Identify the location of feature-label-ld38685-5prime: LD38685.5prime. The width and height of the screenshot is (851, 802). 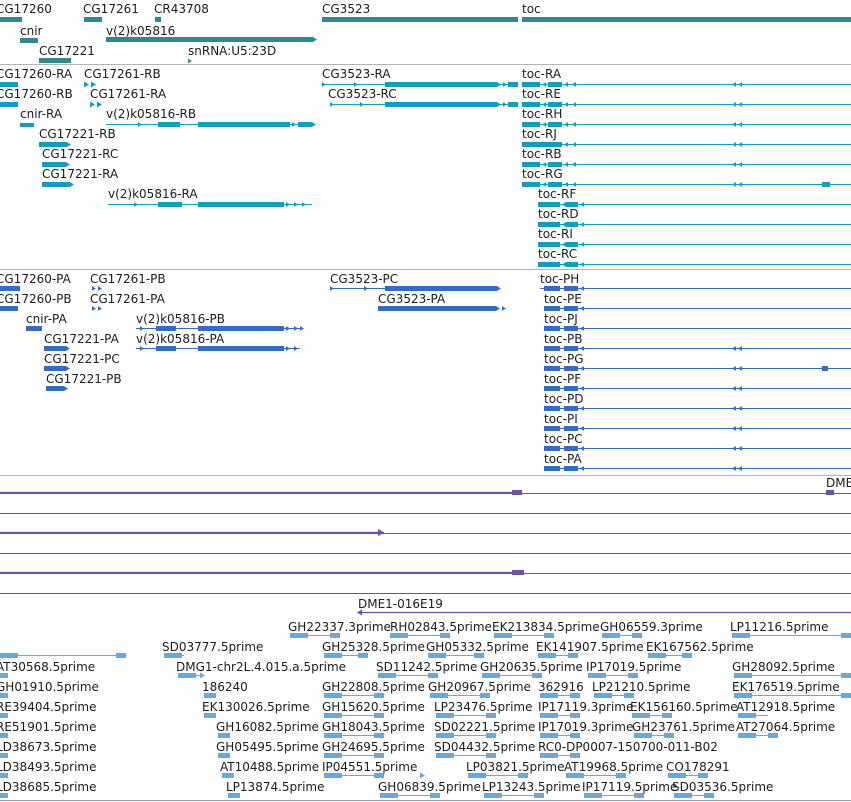
(48, 787).